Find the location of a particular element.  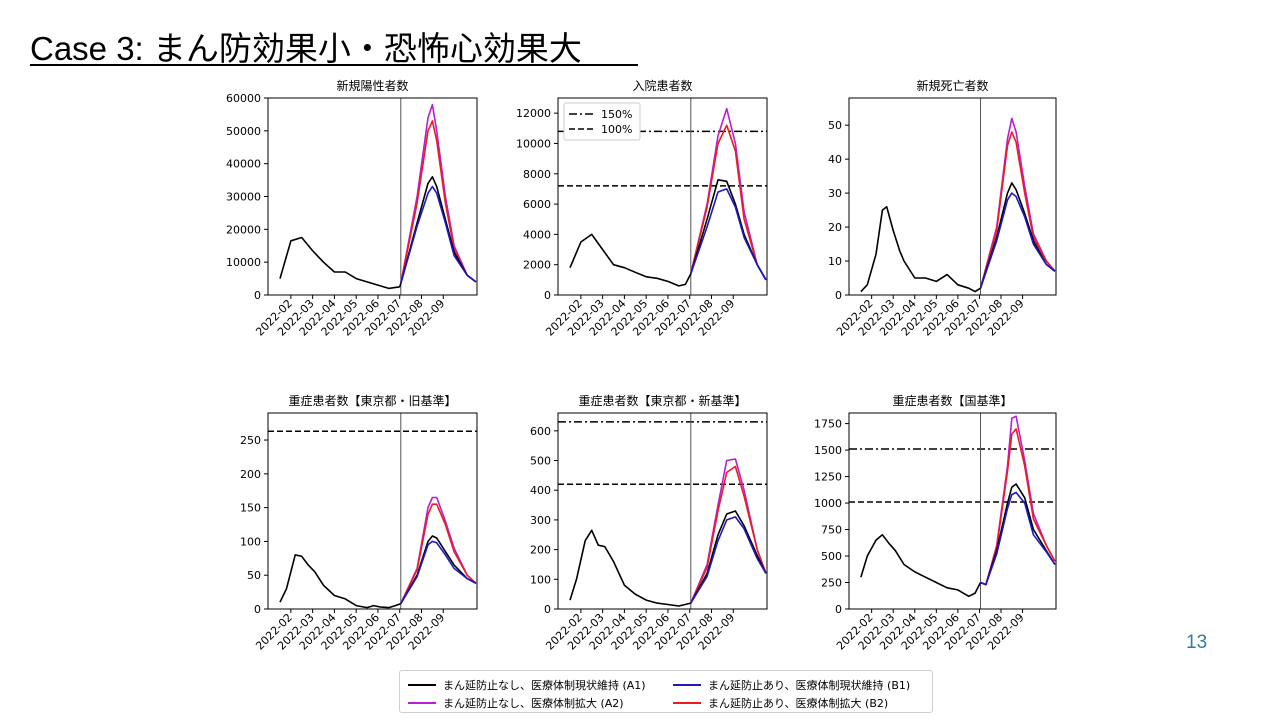

y-tick-label: 40 is located at coordinates (835, 159).